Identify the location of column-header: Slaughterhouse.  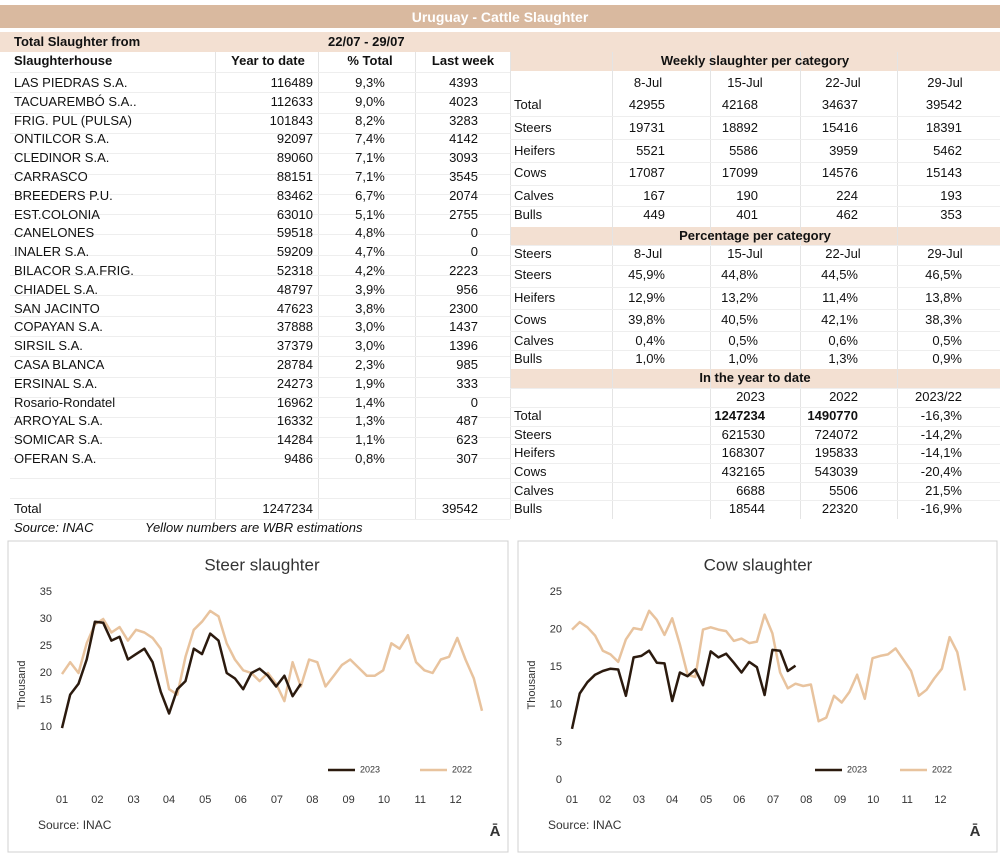
(63, 60).